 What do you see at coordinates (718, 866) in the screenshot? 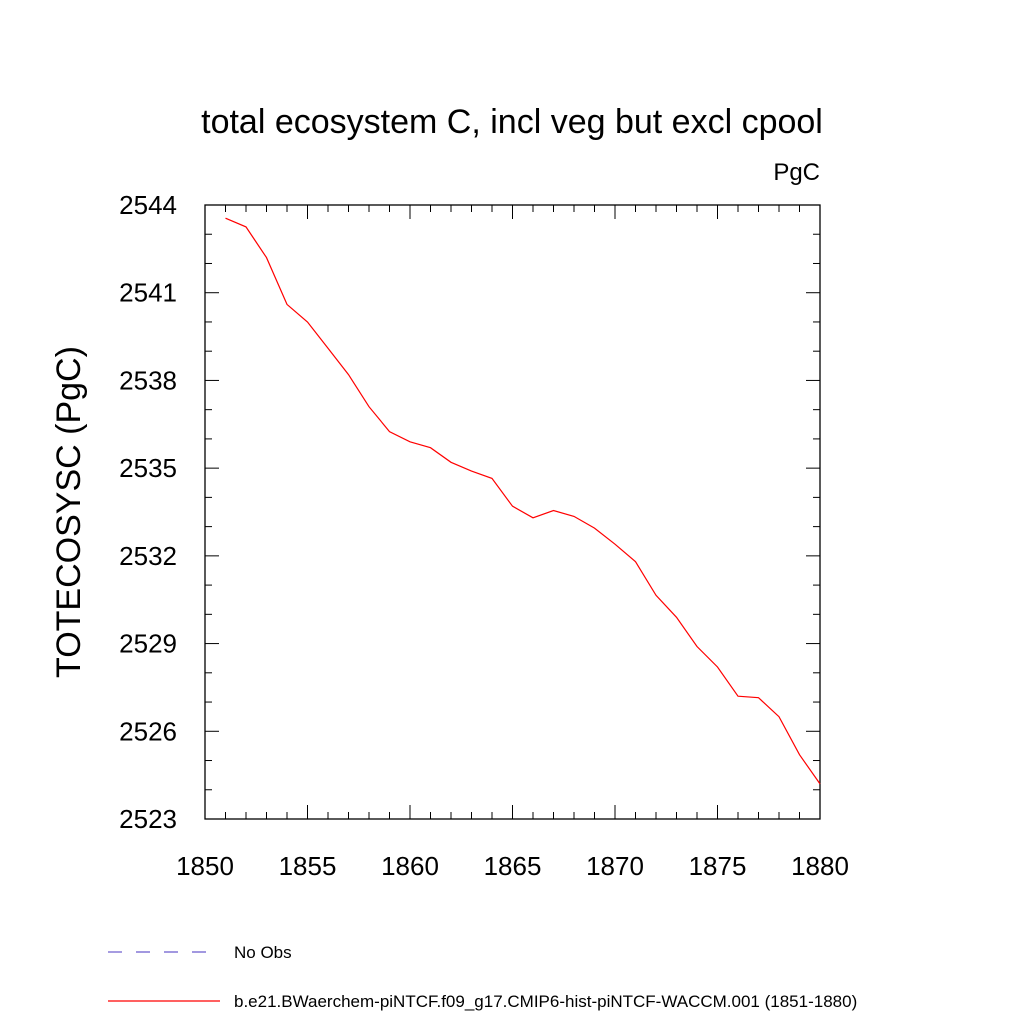
I see `x-tick-label: 1875` at bounding box center [718, 866].